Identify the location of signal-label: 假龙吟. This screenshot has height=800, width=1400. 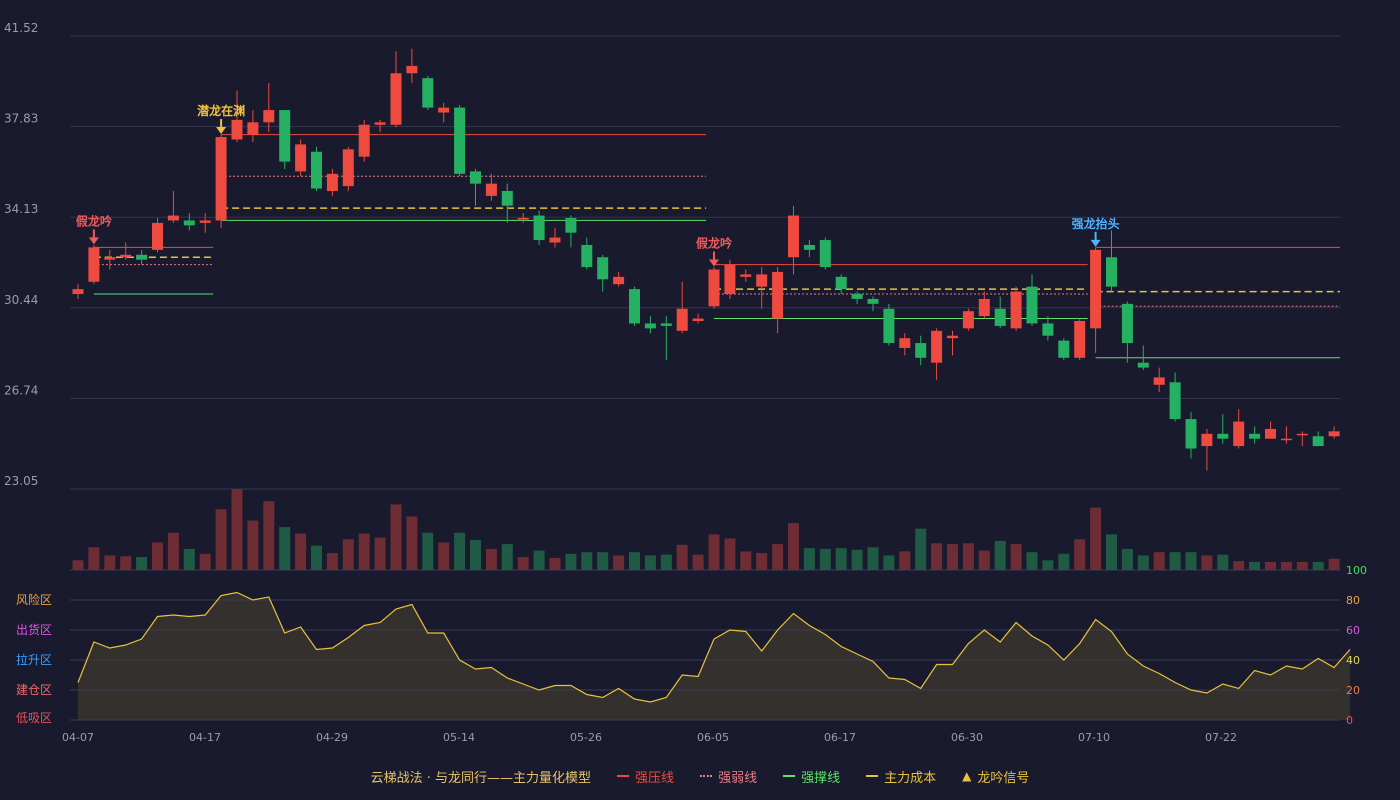
(714, 242).